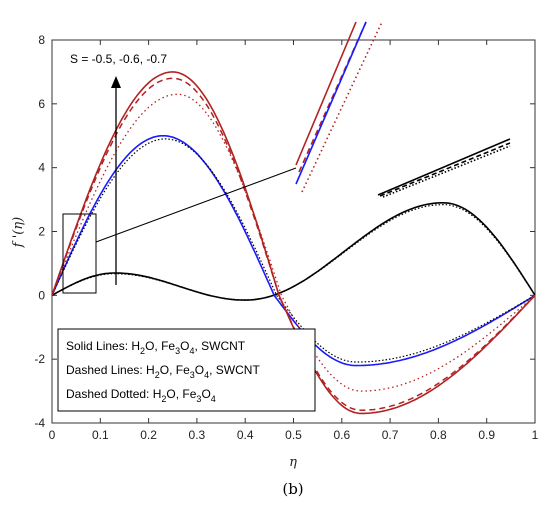 Image resolution: width=550 pixels, height=510 pixels. What do you see at coordinates (148, 435) in the screenshot?
I see `x-tick-label-2: 0.2` at bounding box center [148, 435].